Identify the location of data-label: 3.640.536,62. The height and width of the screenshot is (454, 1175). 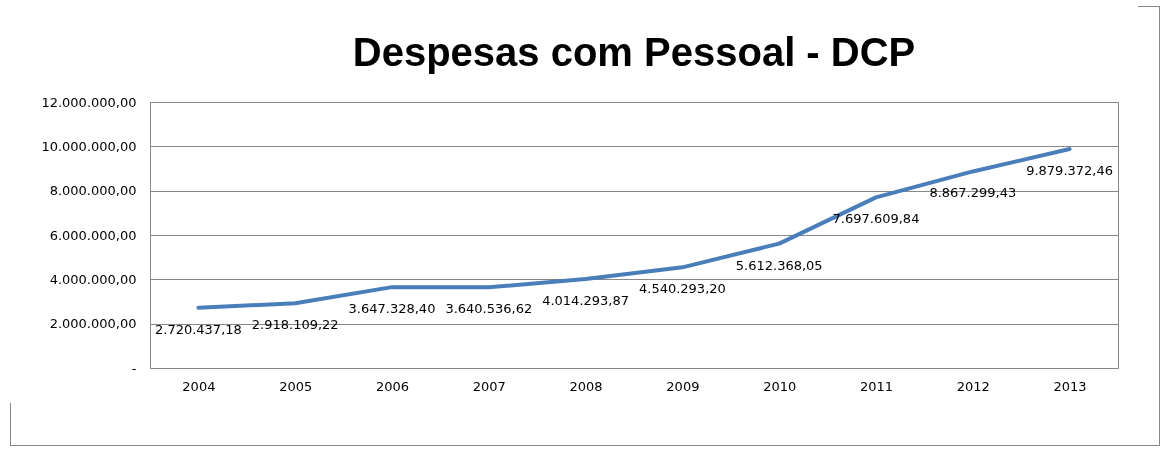
(489, 309).